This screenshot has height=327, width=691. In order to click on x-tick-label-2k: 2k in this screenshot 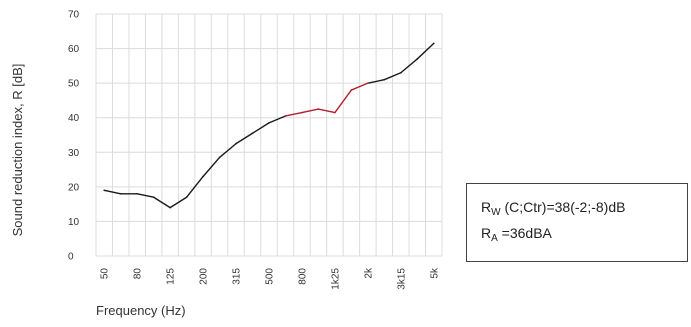, I will do `click(368, 273)`.